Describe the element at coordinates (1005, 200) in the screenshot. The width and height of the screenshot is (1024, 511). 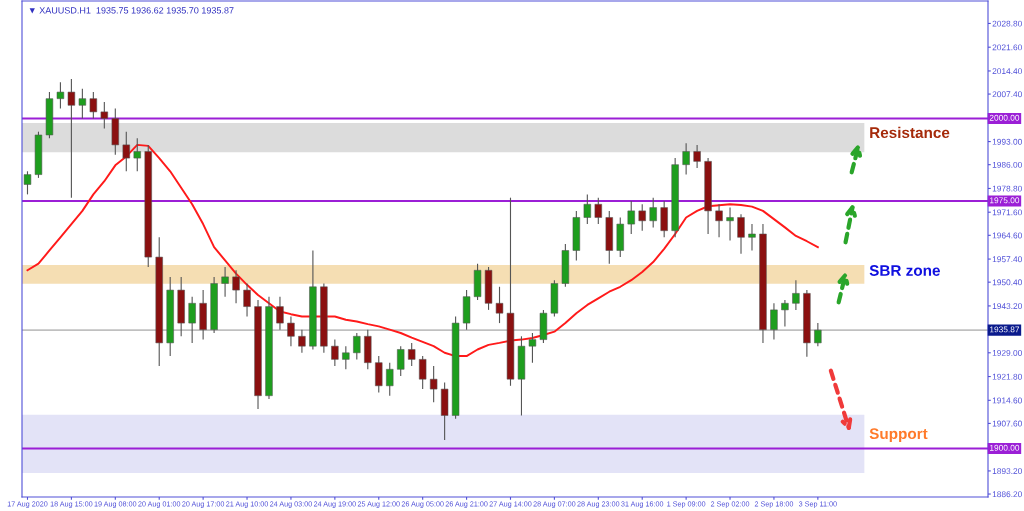
I see `ref-line-label: 1975.00` at that location.